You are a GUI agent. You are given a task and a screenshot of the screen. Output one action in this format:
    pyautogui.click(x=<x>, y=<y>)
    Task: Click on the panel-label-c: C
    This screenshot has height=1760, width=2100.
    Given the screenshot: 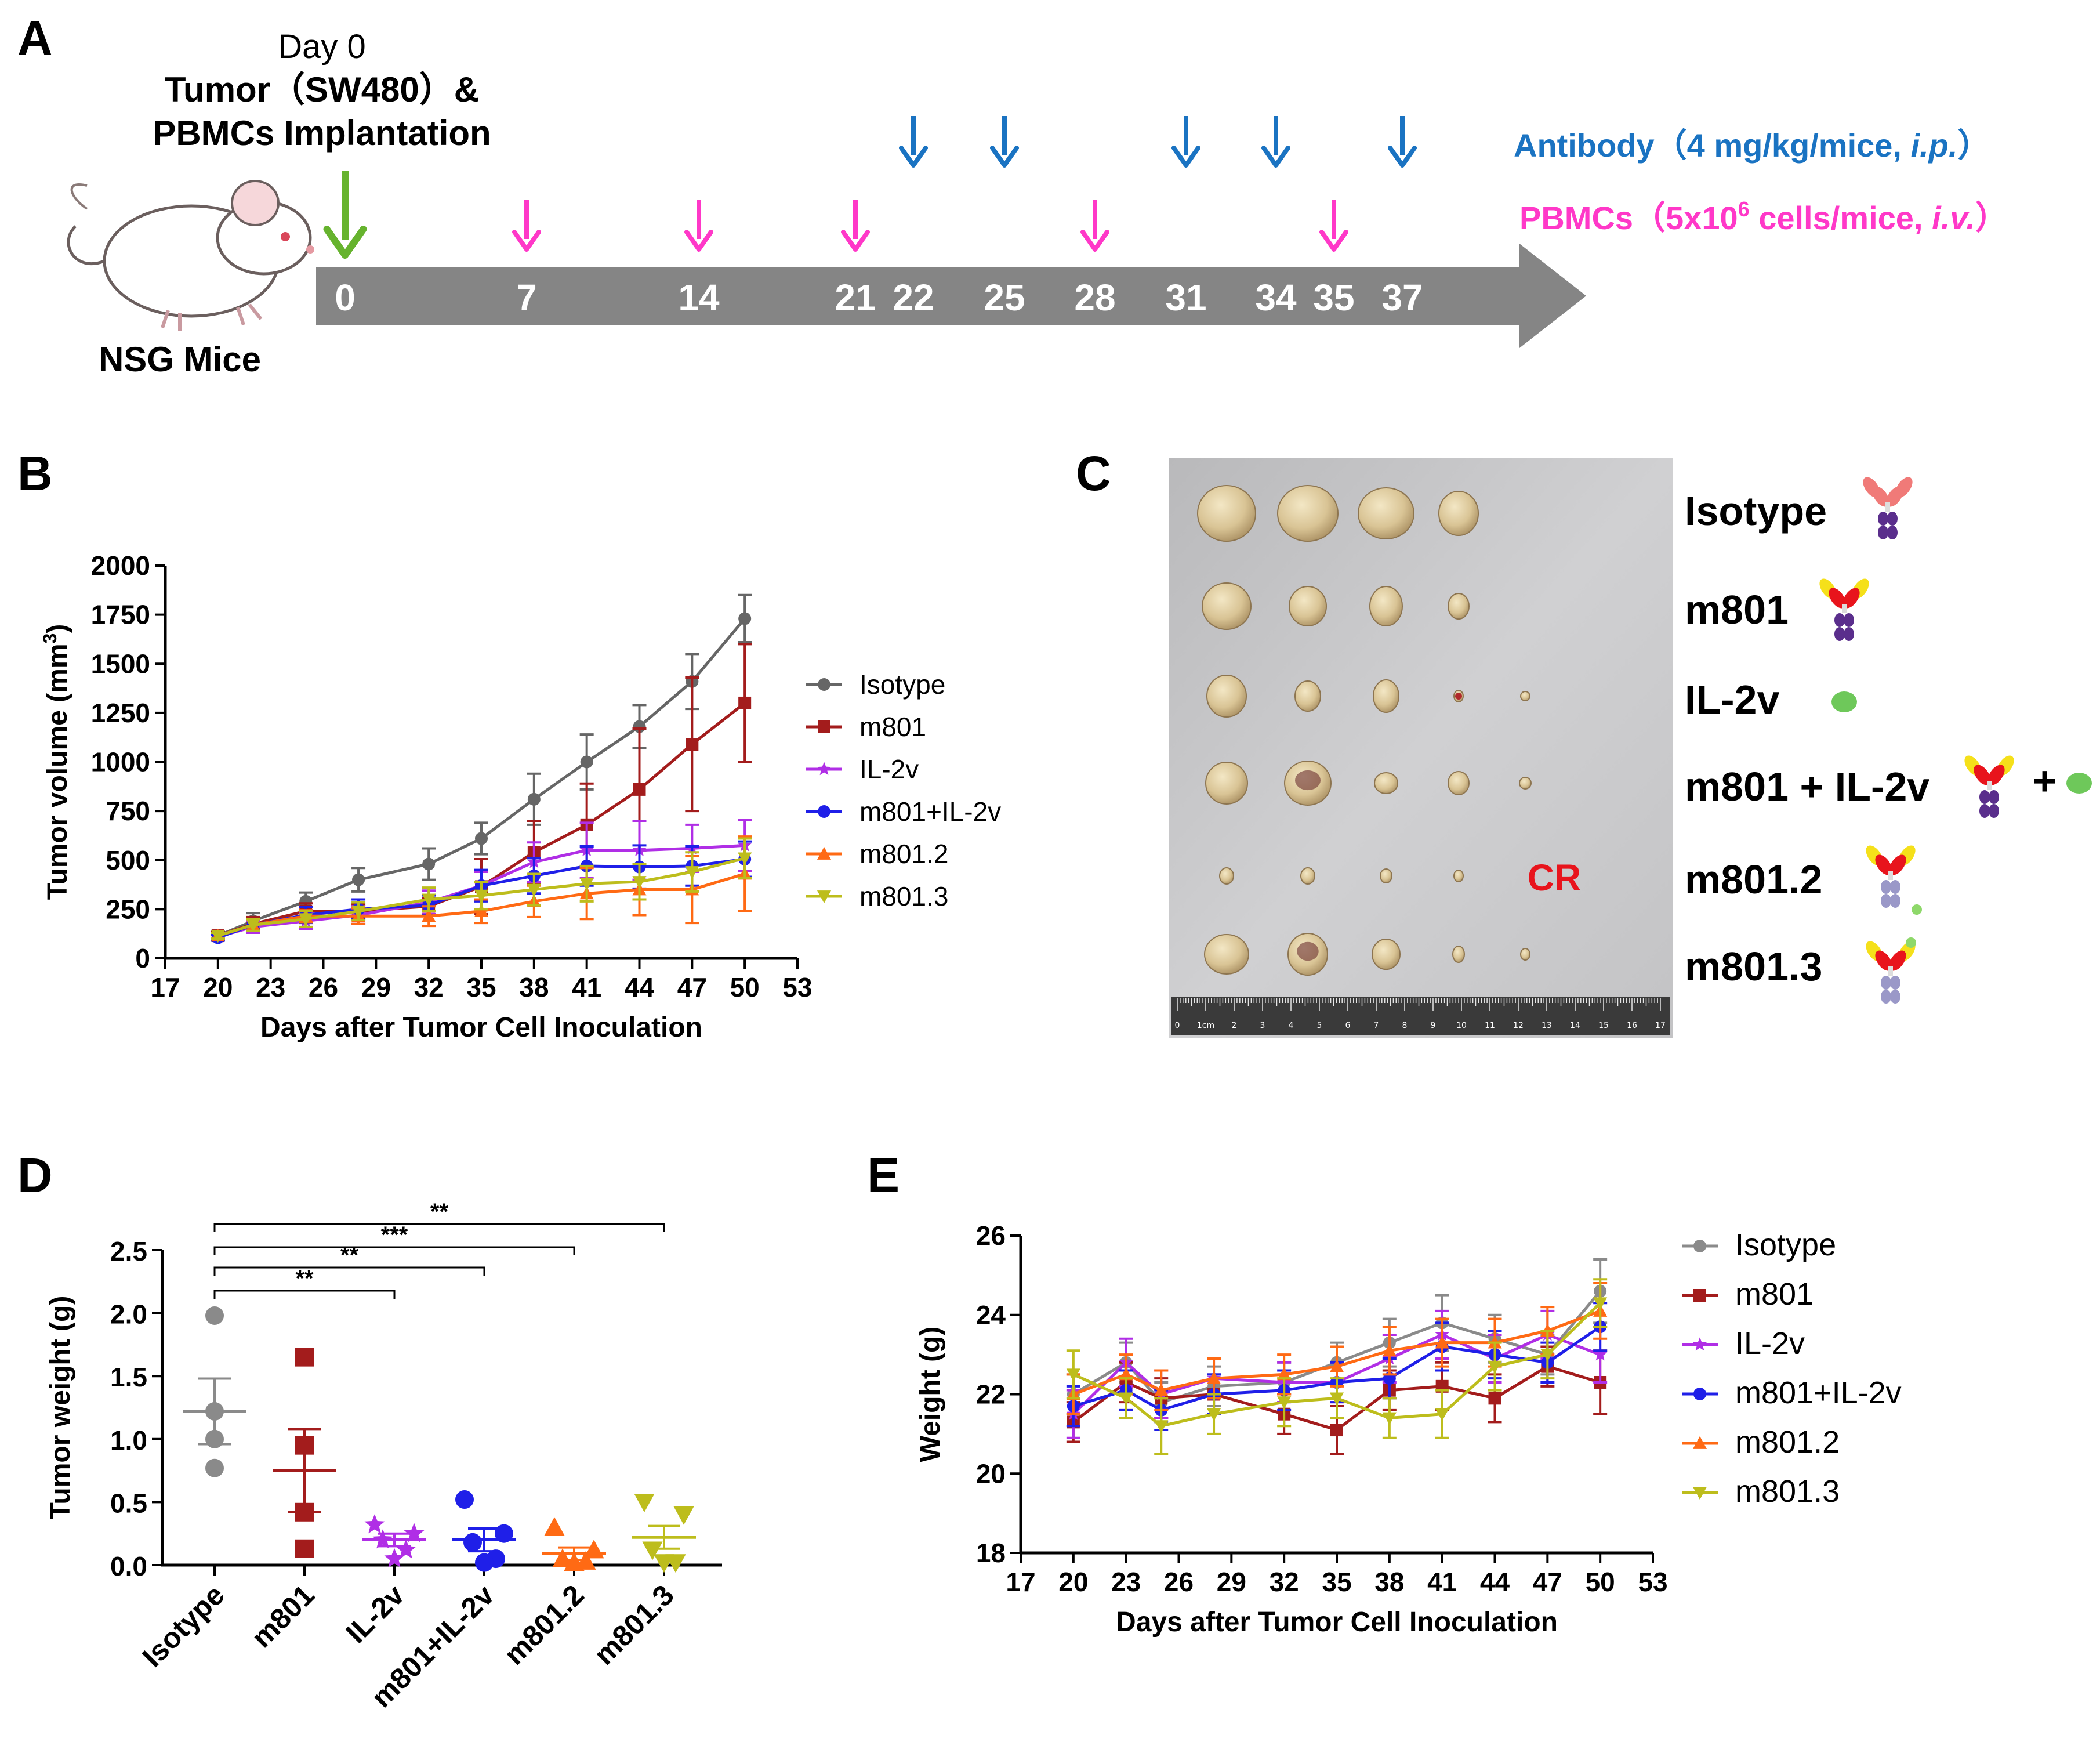 What is the action you would take?
    pyautogui.click(x=1093, y=473)
    